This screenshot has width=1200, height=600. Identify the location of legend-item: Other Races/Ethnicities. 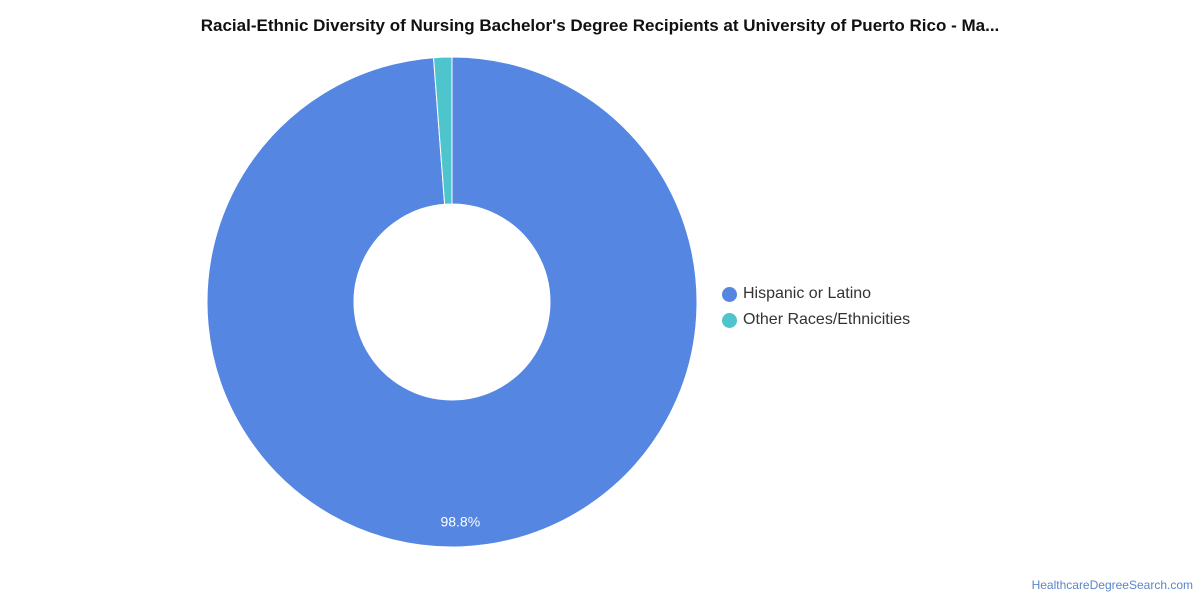
(816, 320).